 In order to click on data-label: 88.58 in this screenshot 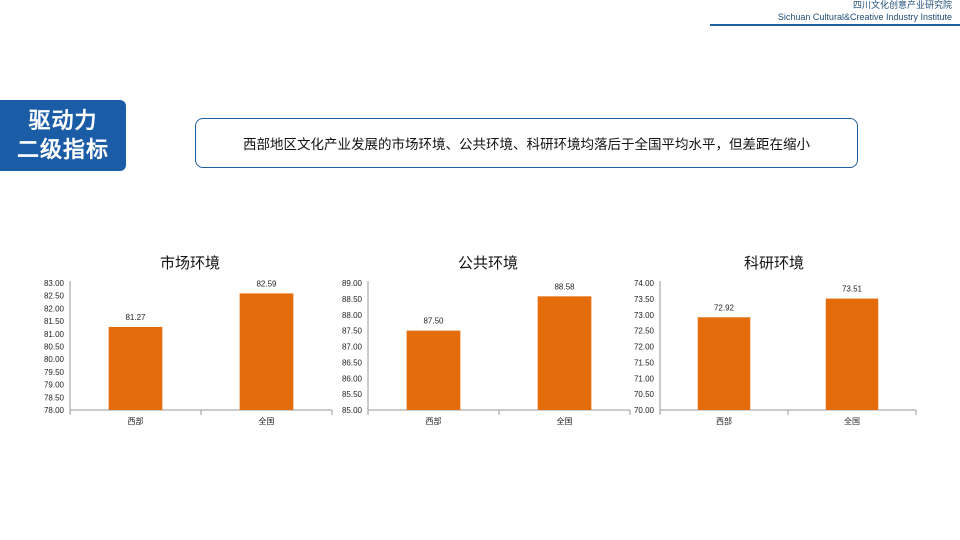, I will do `click(564, 286)`.